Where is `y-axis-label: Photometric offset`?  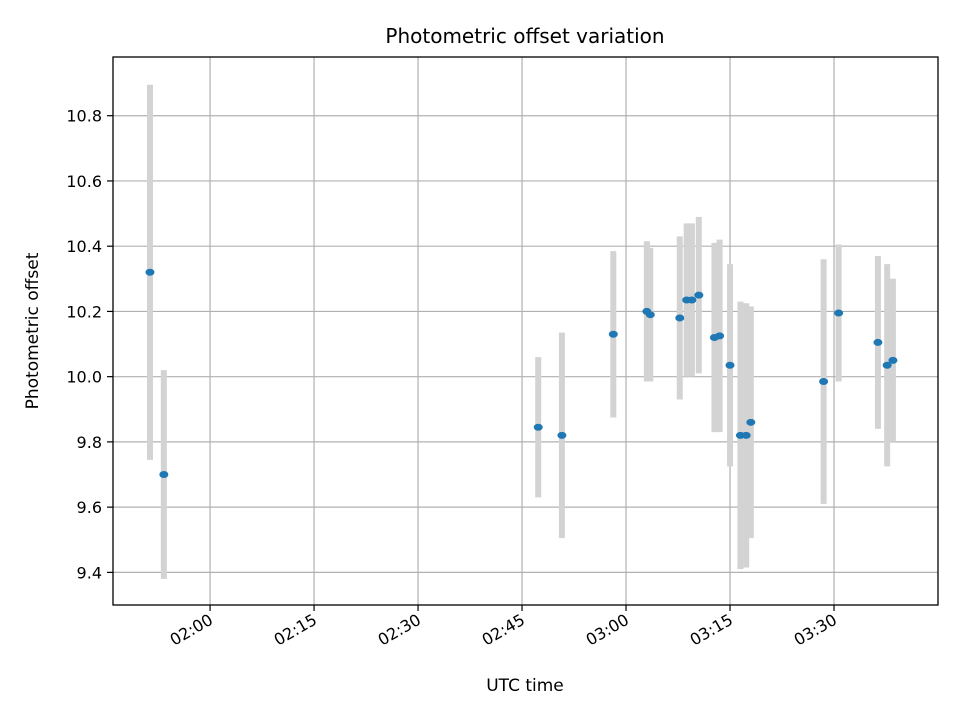 y-axis-label: Photometric offset is located at coordinates (33, 330).